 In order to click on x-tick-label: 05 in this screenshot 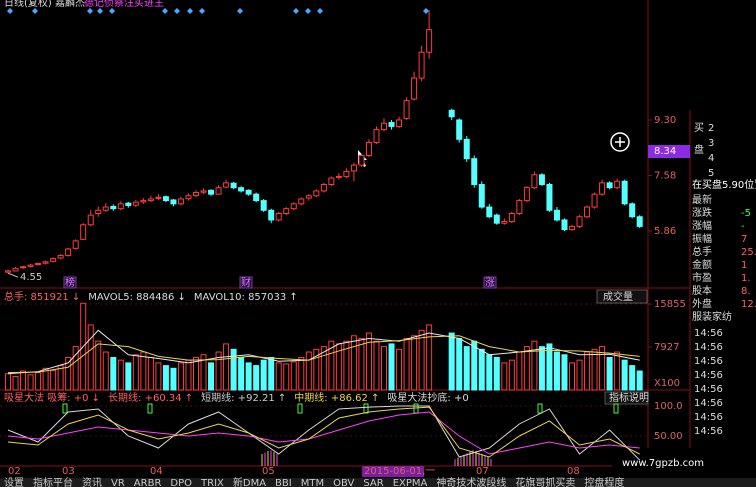, I will do `click(268, 471)`.